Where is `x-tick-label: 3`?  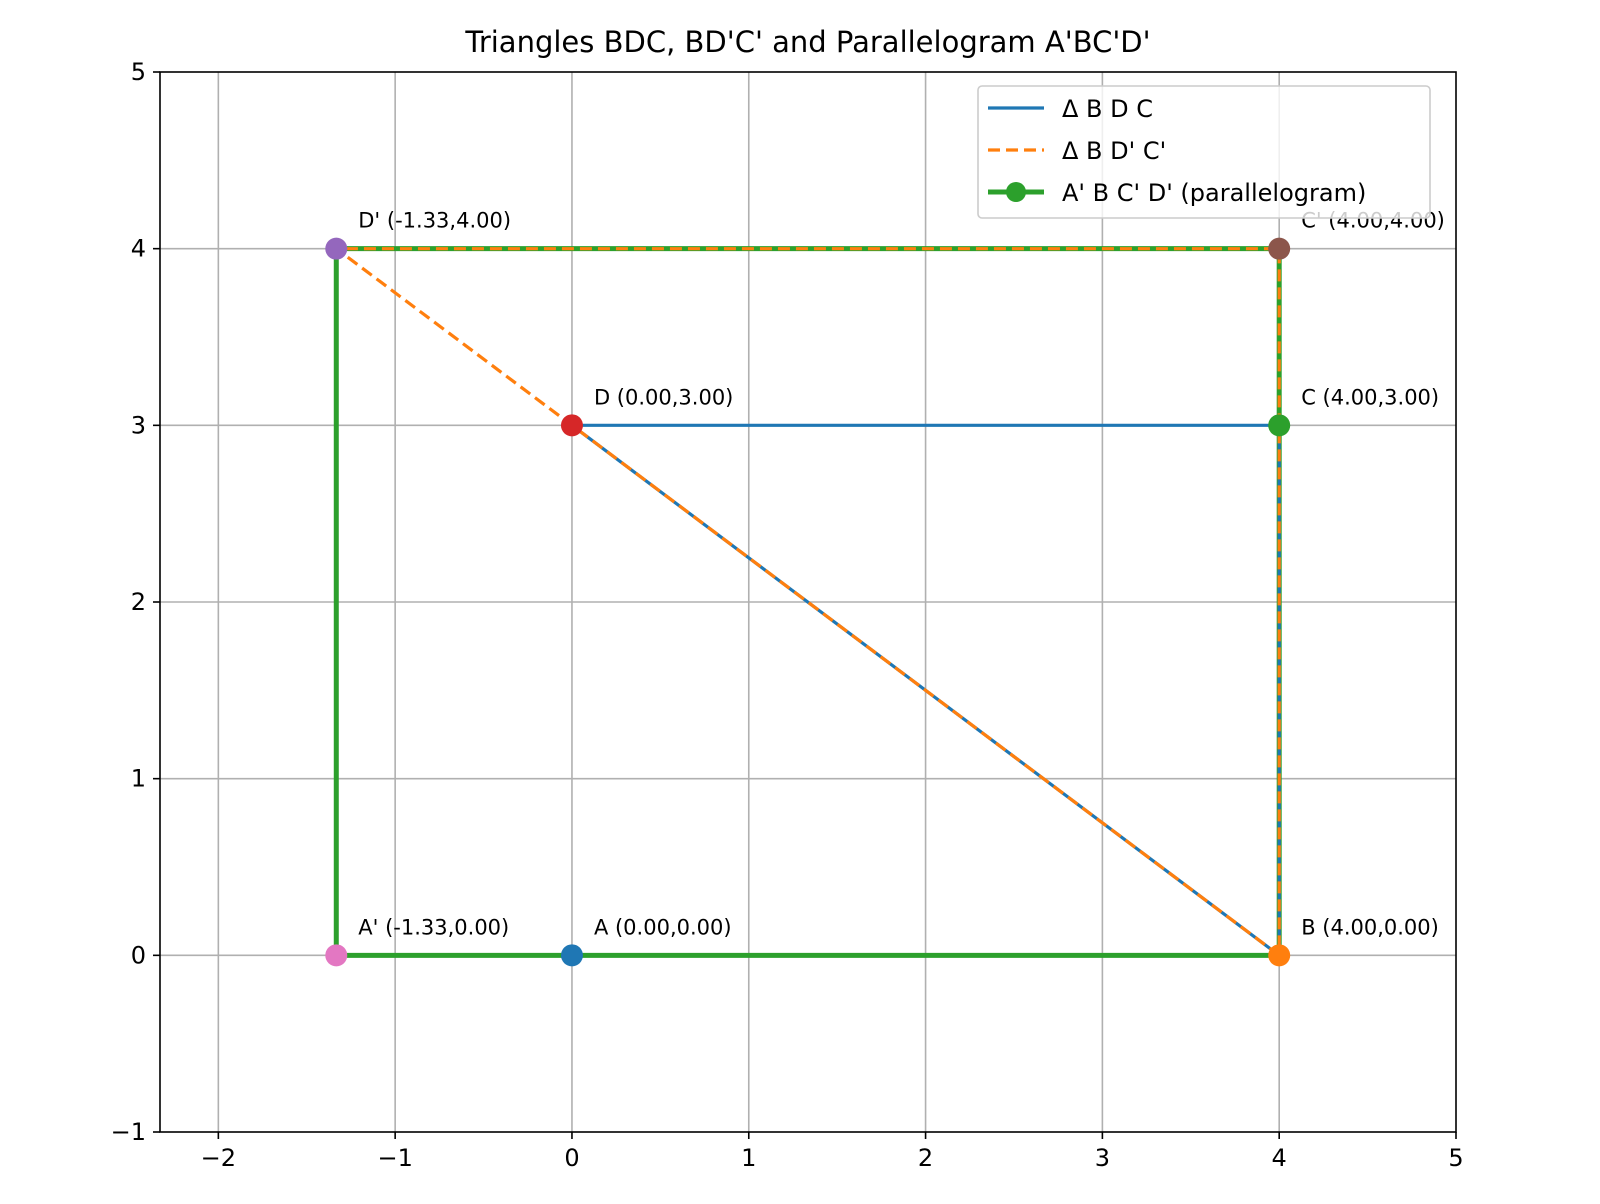
x-tick-label: 3 is located at coordinates (1102, 1158).